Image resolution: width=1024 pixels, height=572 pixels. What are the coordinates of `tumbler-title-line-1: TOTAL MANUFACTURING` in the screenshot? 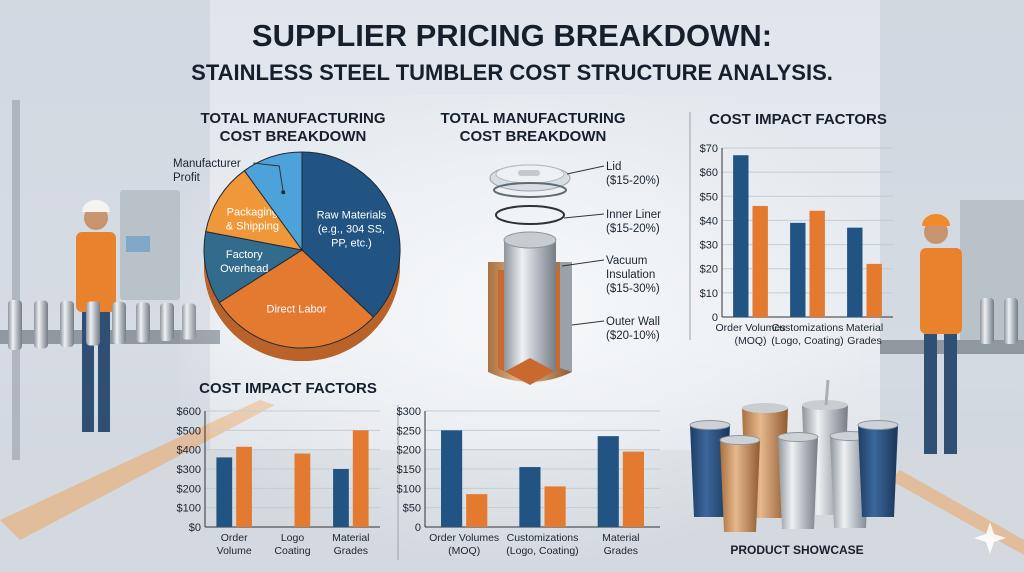 It's located at (533, 118).